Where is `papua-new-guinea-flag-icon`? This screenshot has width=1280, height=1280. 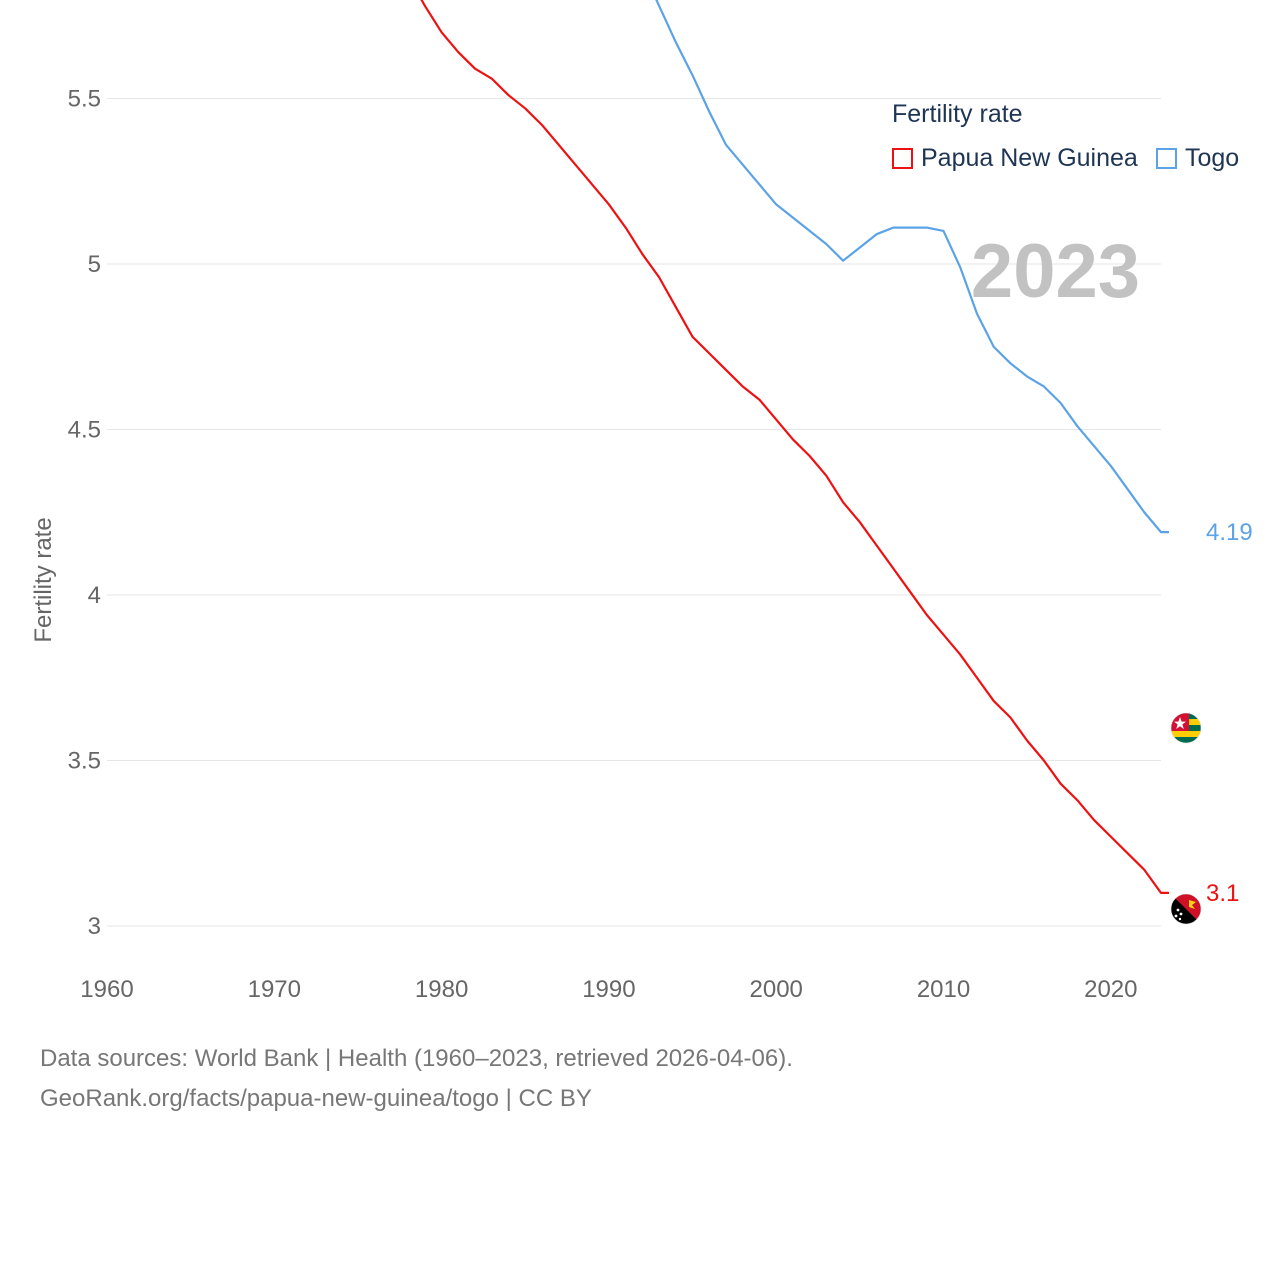 papua-new-guinea-flag-icon is located at coordinates (1186, 909).